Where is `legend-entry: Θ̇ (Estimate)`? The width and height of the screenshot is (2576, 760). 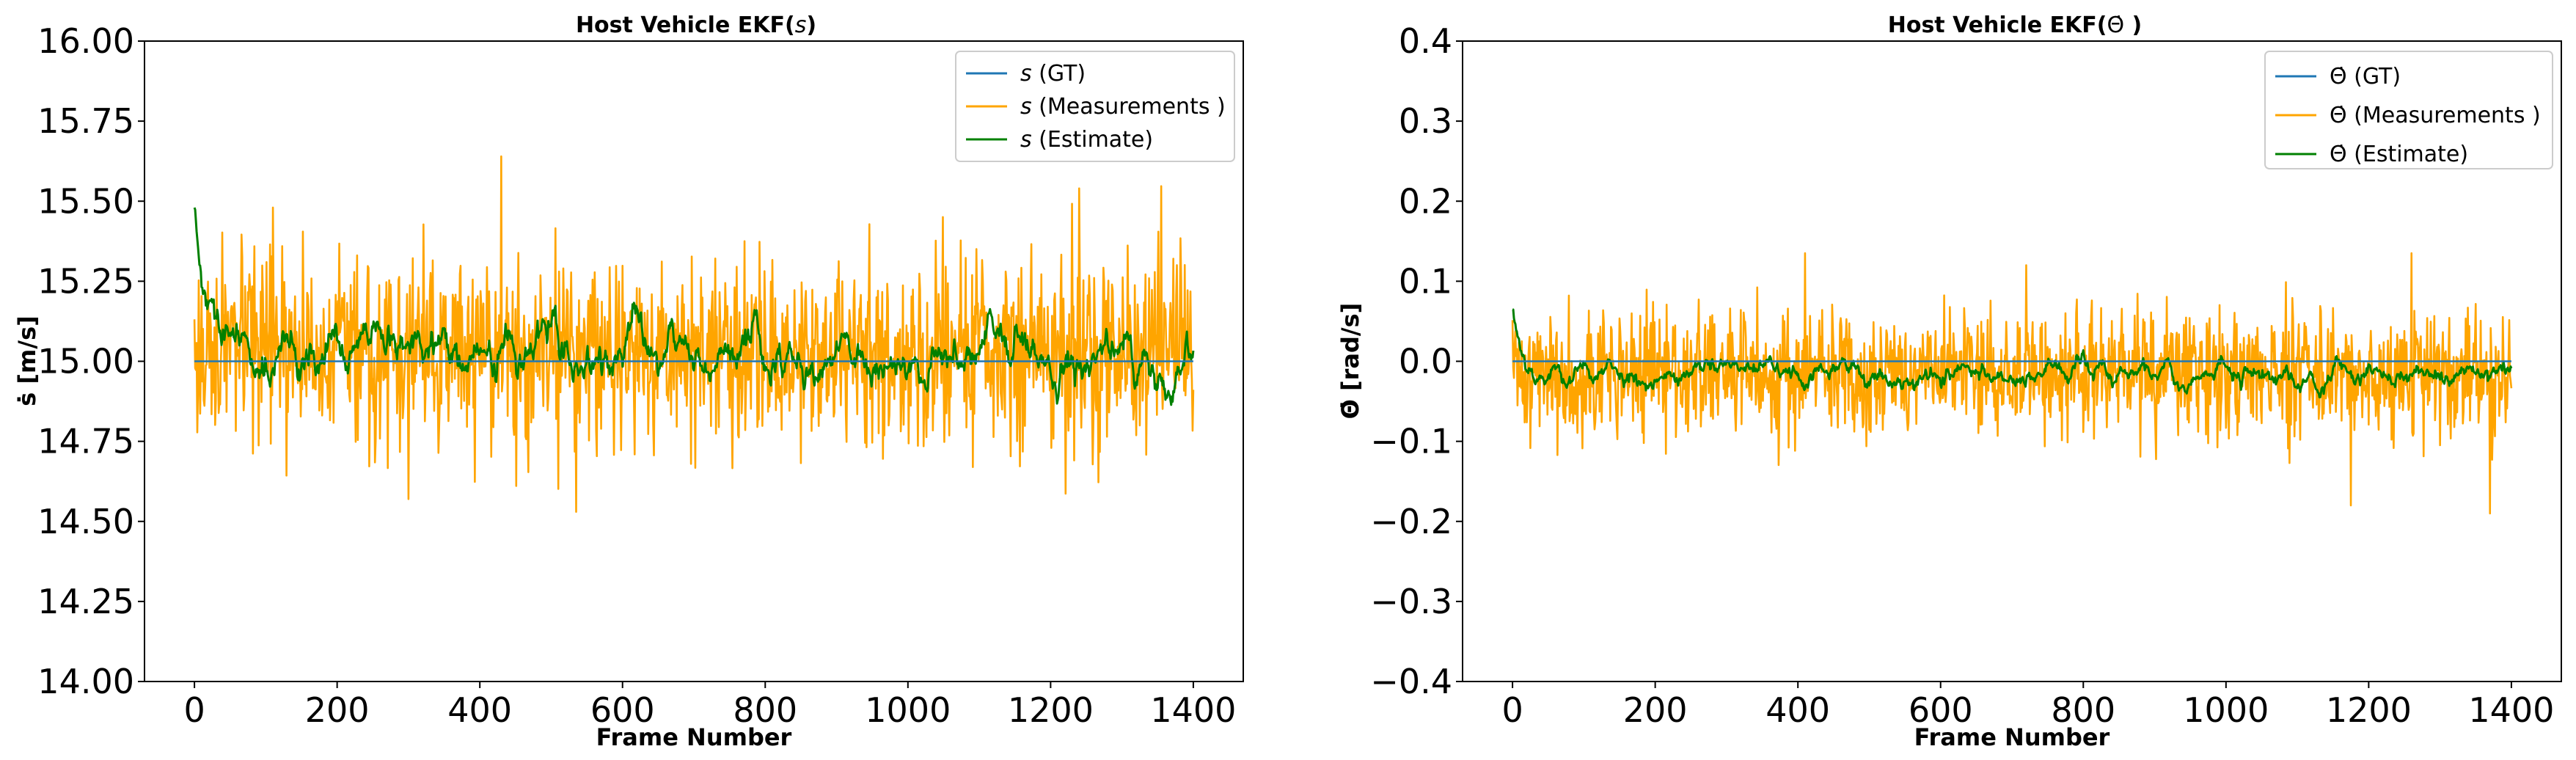 legend-entry: Θ̇ (Estimate) is located at coordinates (2399, 154).